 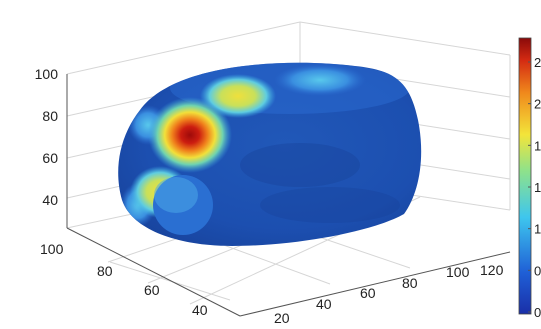 I want to click on z-tick-label: 80, so click(x=50, y=116).